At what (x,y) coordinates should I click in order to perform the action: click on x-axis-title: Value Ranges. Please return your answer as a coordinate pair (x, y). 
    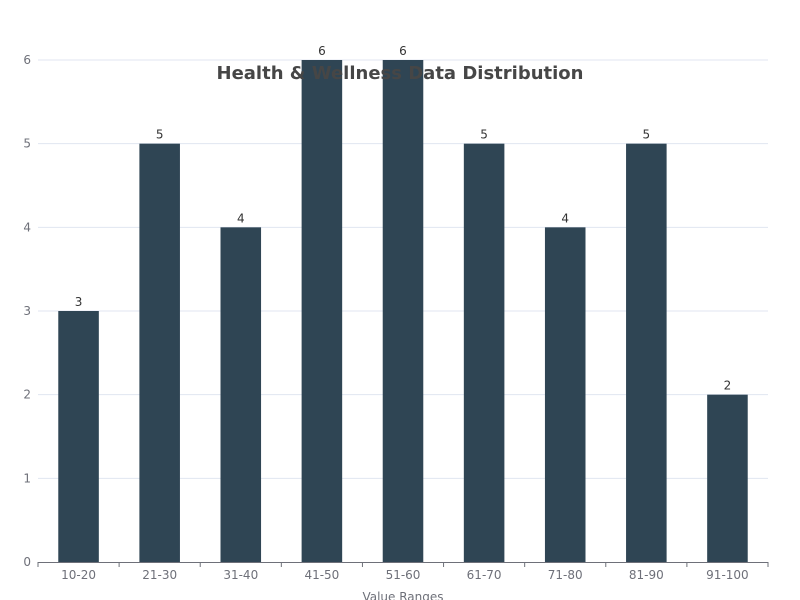
    Looking at the image, I should click on (402, 595).